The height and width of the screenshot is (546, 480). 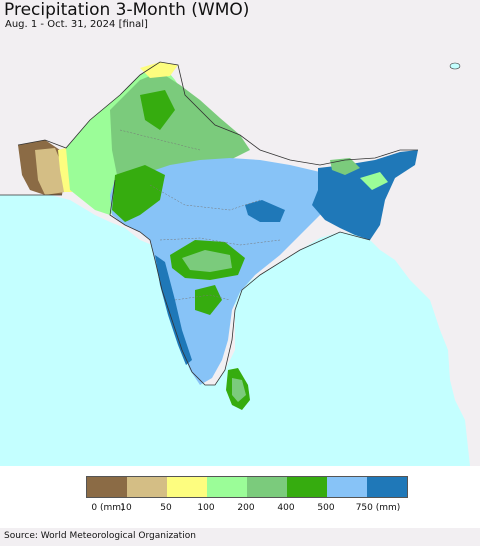 What do you see at coordinates (200, 215) in the screenshot?
I see `state-boundaries` at bounding box center [200, 215].